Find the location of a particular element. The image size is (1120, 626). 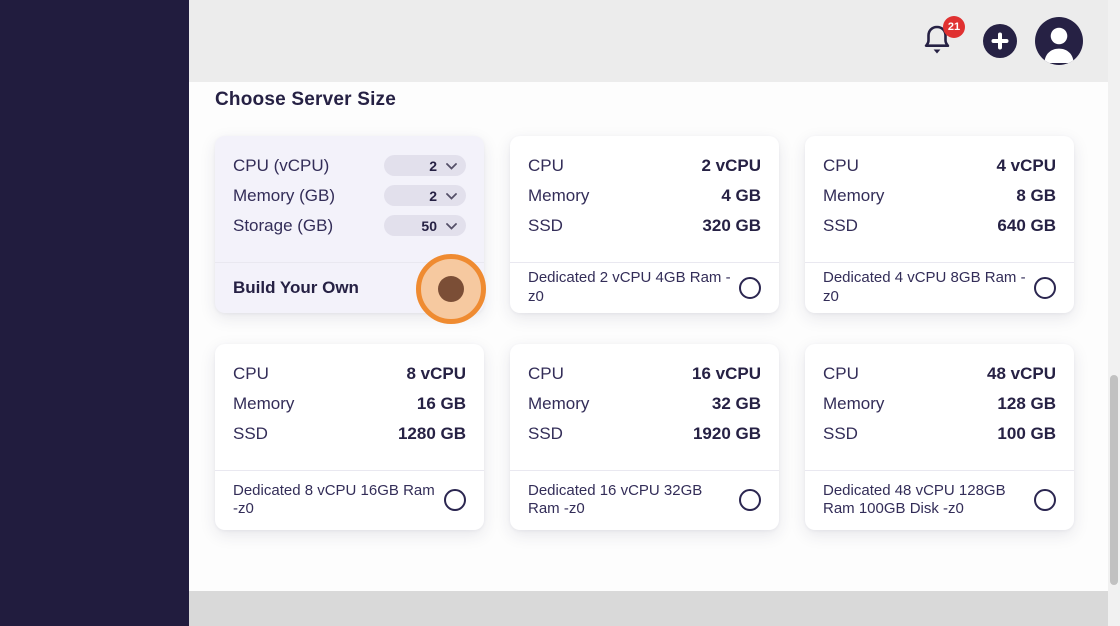

storage-dropdown: 50 is located at coordinates (425, 226).